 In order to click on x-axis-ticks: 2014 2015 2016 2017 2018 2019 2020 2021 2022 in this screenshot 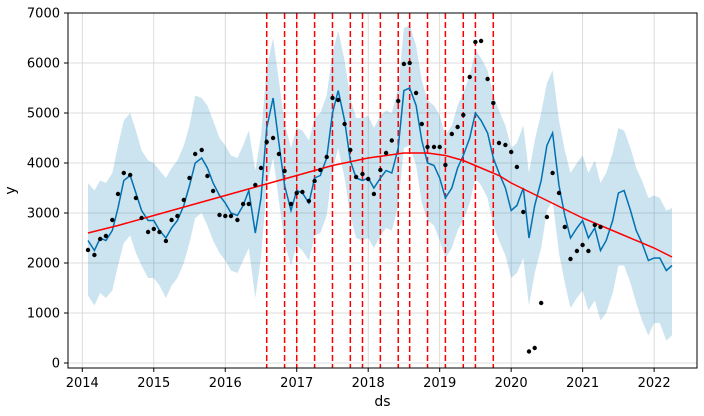, I will do `click(368, 379)`.